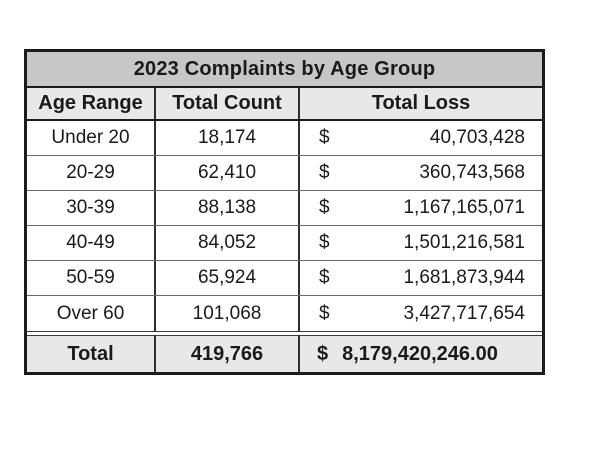 The width and height of the screenshot is (600, 450). I want to click on total-loss-cell: $ 360,743,568, so click(421, 173).